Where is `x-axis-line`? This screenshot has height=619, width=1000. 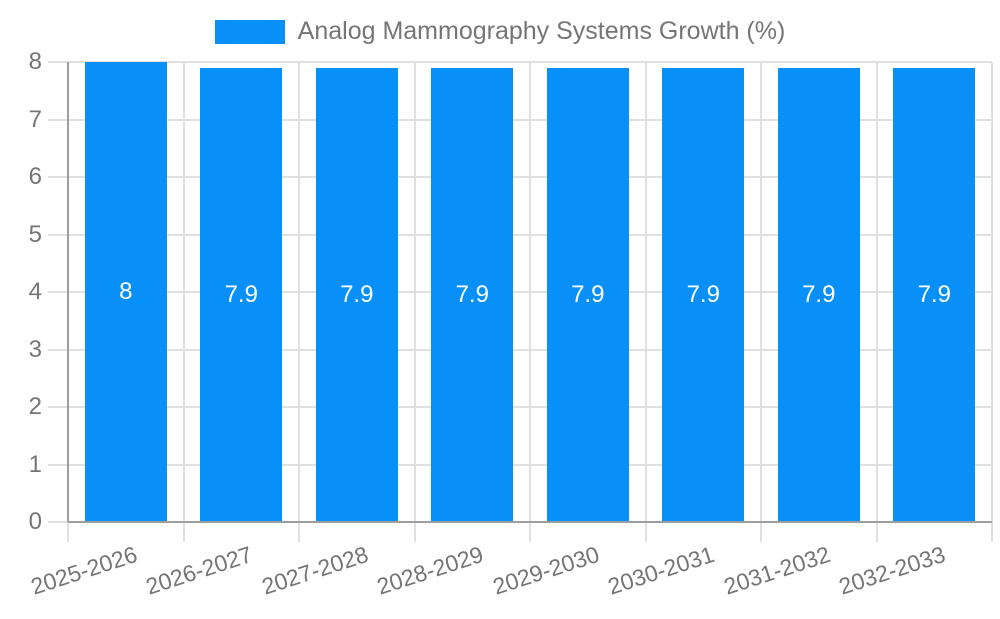
x-axis-line is located at coordinates (530, 522).